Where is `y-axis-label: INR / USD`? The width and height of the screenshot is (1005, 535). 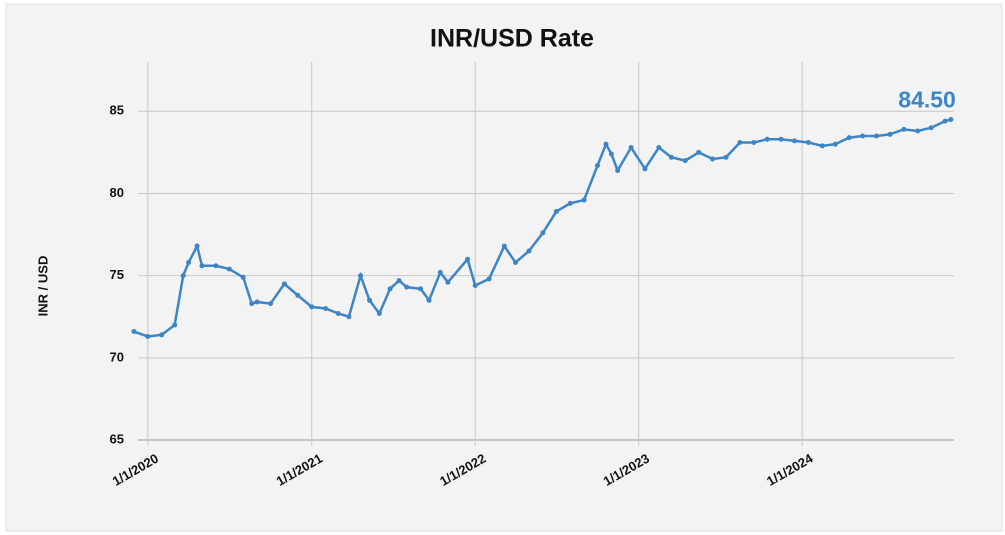 y-axis-label: INR / USD is located at coordinates (42, 286).